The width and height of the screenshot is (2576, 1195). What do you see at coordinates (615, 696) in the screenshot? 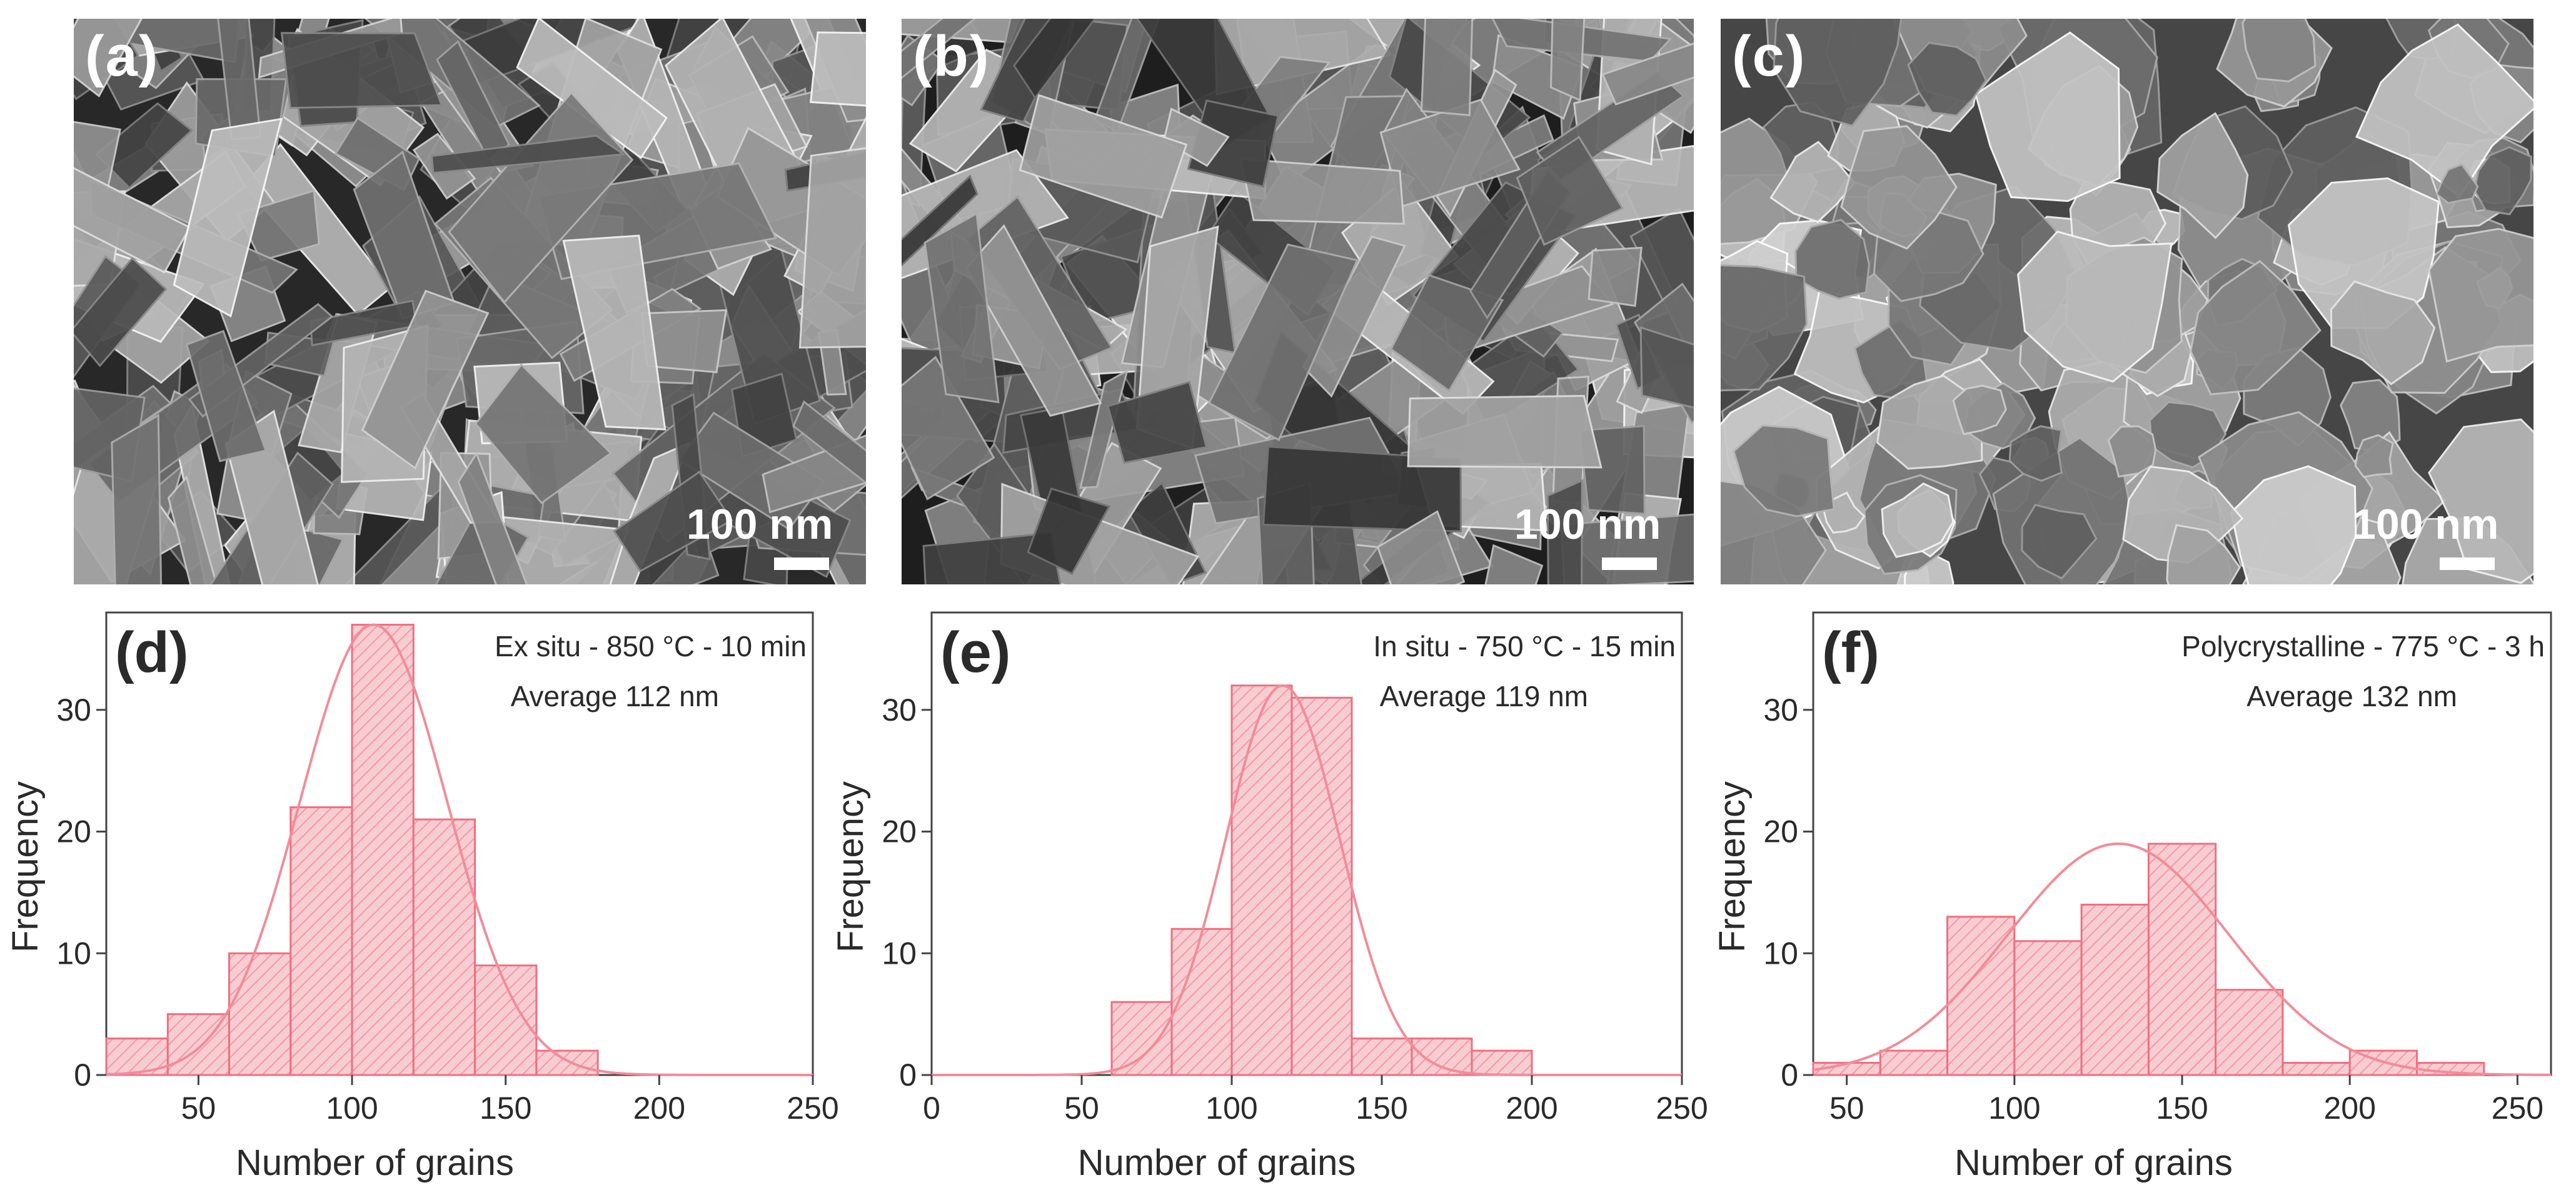
I see `average-annotation: Average 112 nm` at bounding box center [615, 696].